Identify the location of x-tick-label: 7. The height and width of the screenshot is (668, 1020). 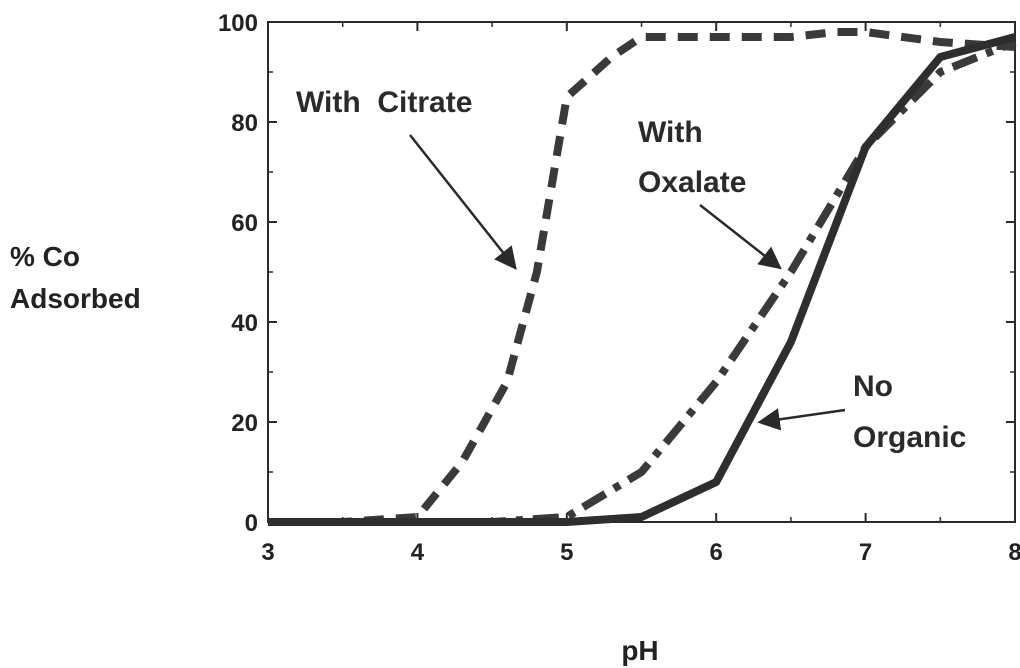
(865, 552).